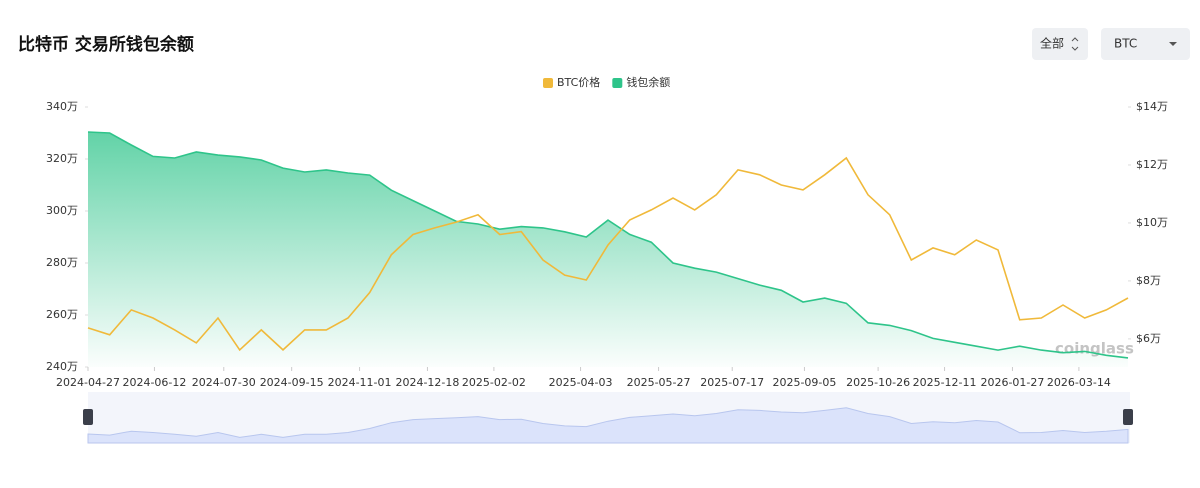  Describe the element at coordinates (62, 262) in the screenshot. I see `y-tick-label: 280万` at that location.